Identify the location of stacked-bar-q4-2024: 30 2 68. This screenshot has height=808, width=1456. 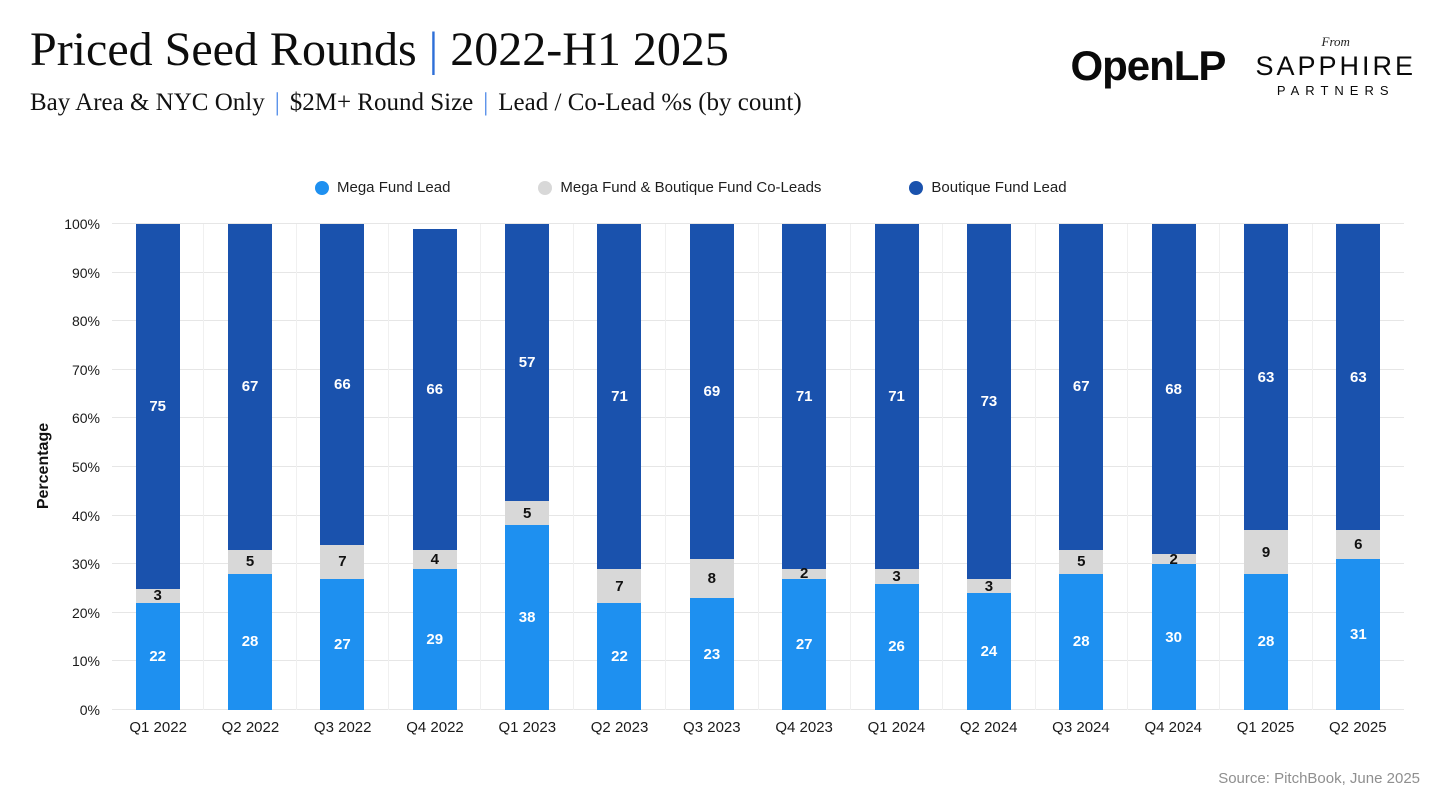
(1173, 467).